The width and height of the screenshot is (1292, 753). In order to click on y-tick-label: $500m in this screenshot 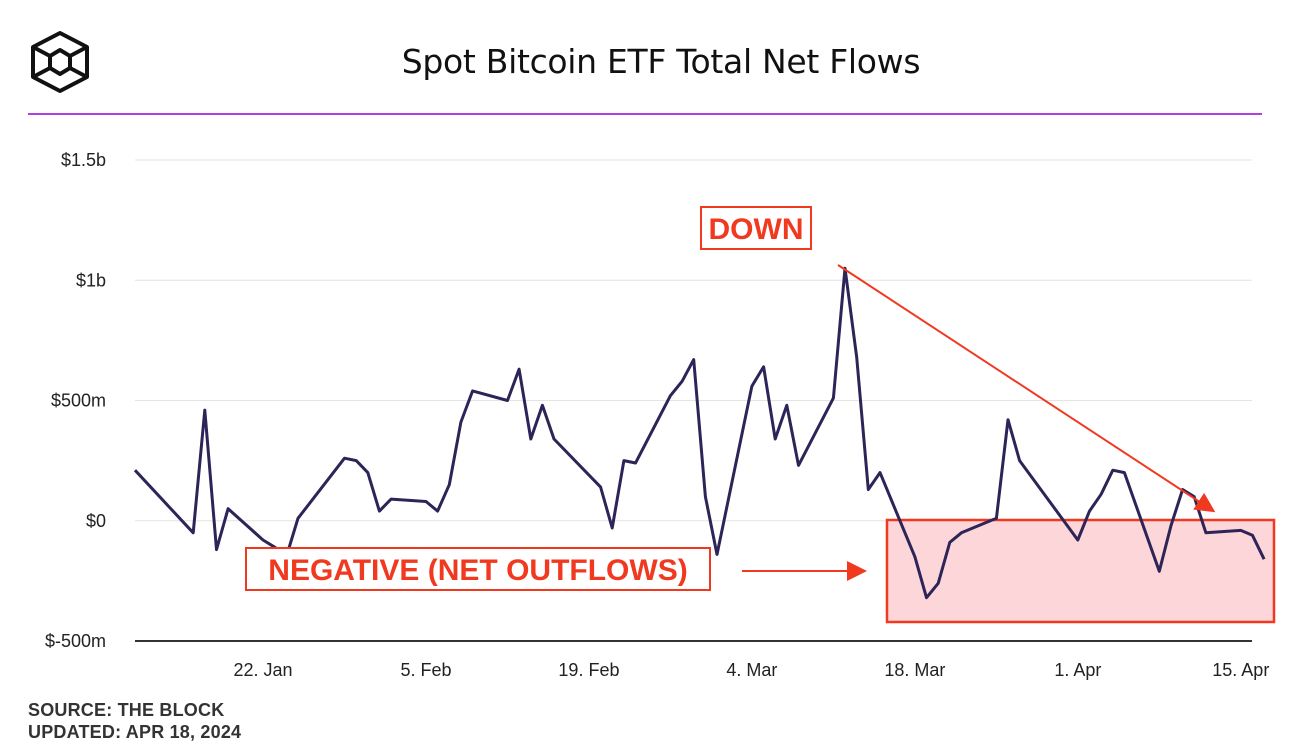, I will do `click(78, 401)`.